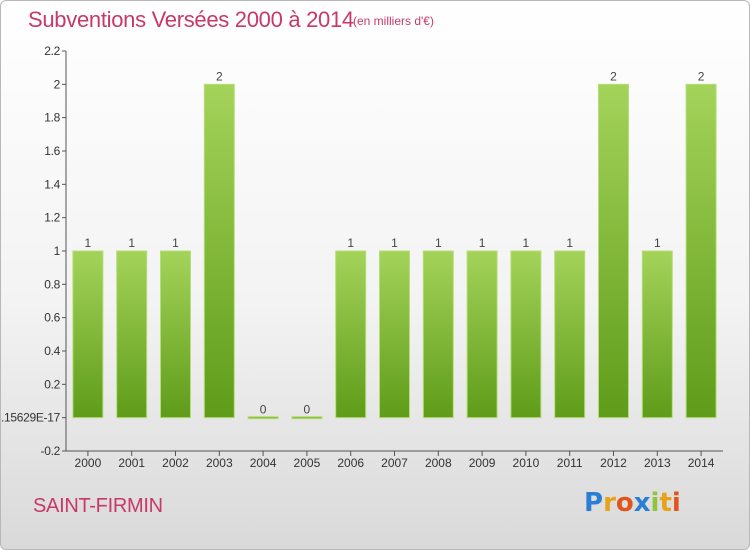 Image resolution: width=750 pixels, height=550 pixels. What do you see at coordinates (52, 184) in the screenshot?
I see `y-tick-label: 1.4` at bounding box center [52, 184].